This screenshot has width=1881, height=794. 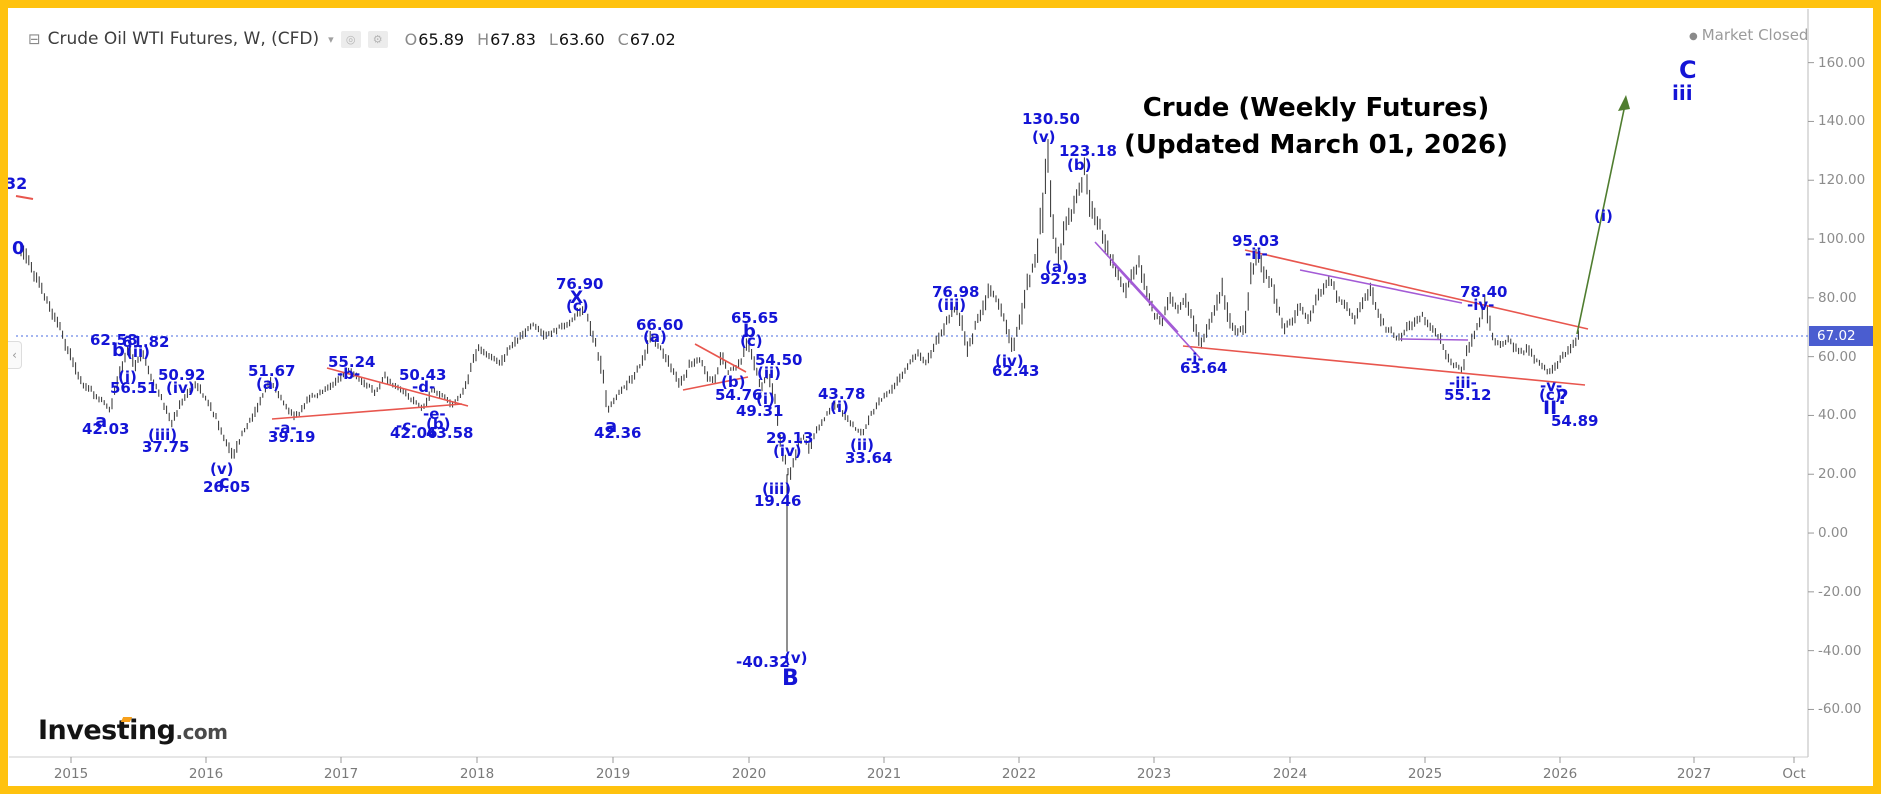 I want to click on annotation-title-line2: (Updated March 01, 2026), so click(x=1316, y=145).